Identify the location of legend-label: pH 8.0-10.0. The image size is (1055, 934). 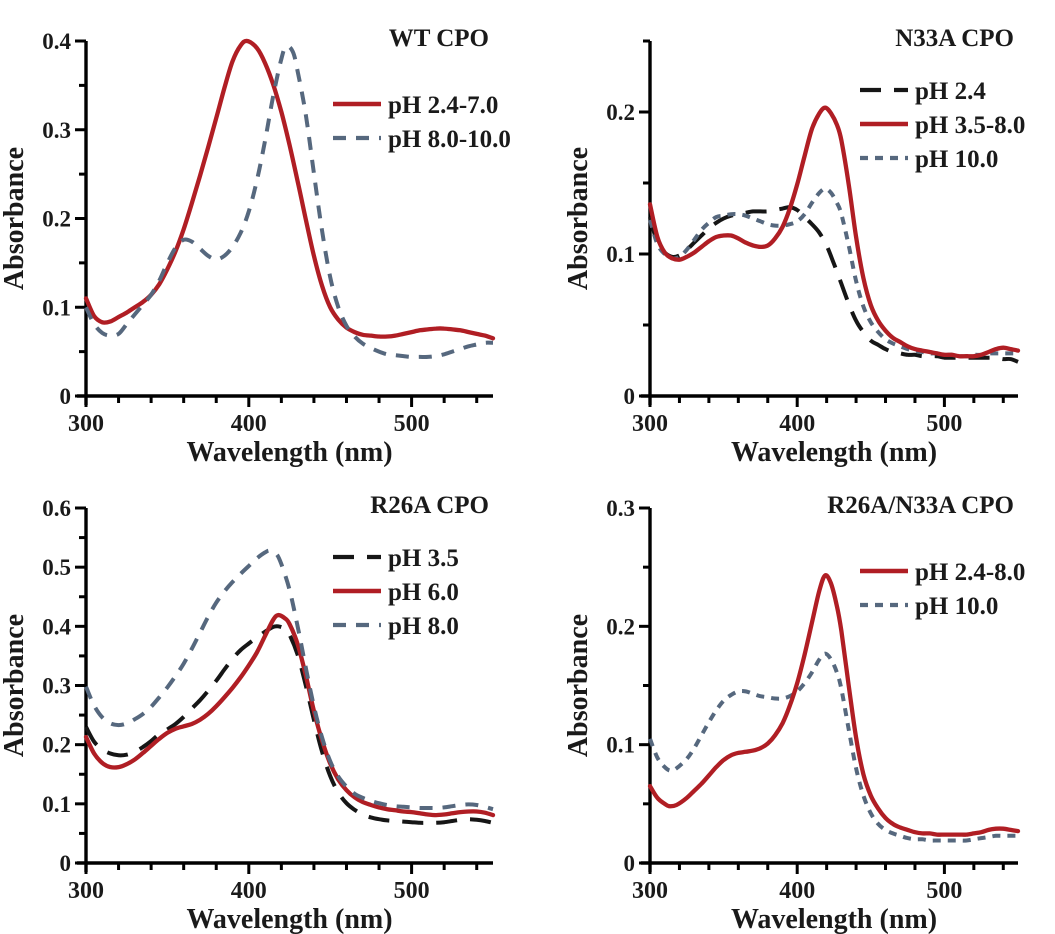
(449, 139).